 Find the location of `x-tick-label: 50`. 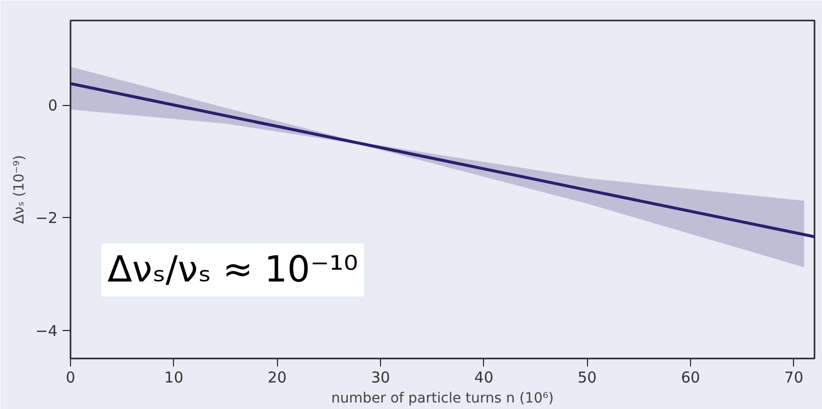

x-tick-label: 50 is located at coordinates (587, 377).